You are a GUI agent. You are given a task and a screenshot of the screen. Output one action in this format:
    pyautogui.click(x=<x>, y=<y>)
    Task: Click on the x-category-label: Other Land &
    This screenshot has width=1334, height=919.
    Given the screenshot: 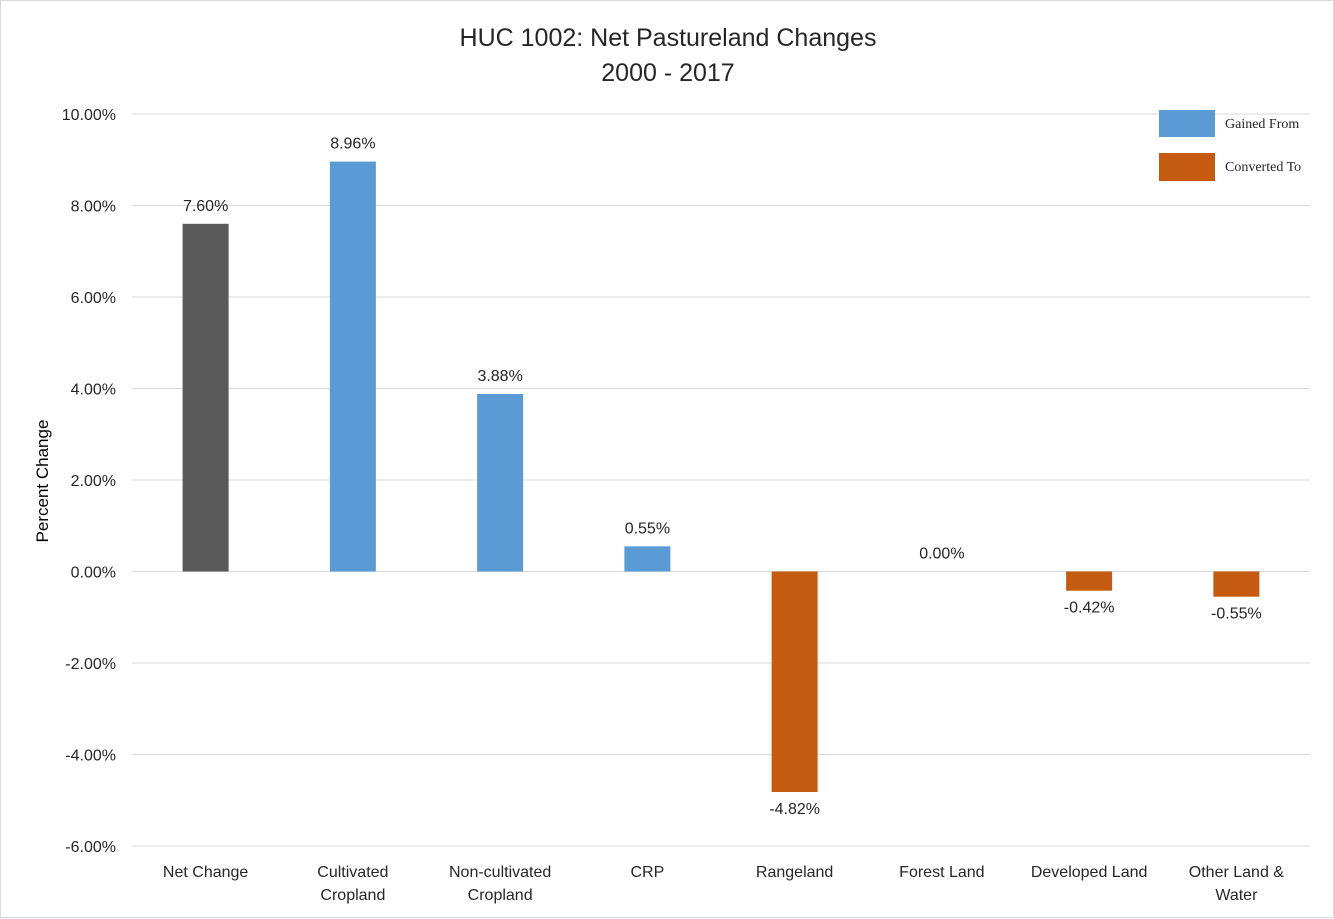 What is the action you would take?
    pyautogui.click(x=1237, y=872)
    